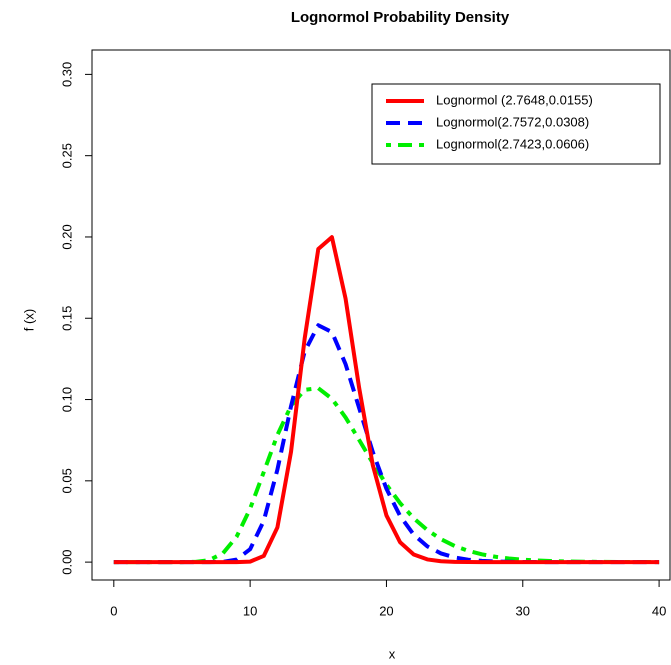 This screenshot has height=665, width=671. Describe the element at coordinates (659, 610) in the screenshot. I see `x-tick-label: 40` at that location.